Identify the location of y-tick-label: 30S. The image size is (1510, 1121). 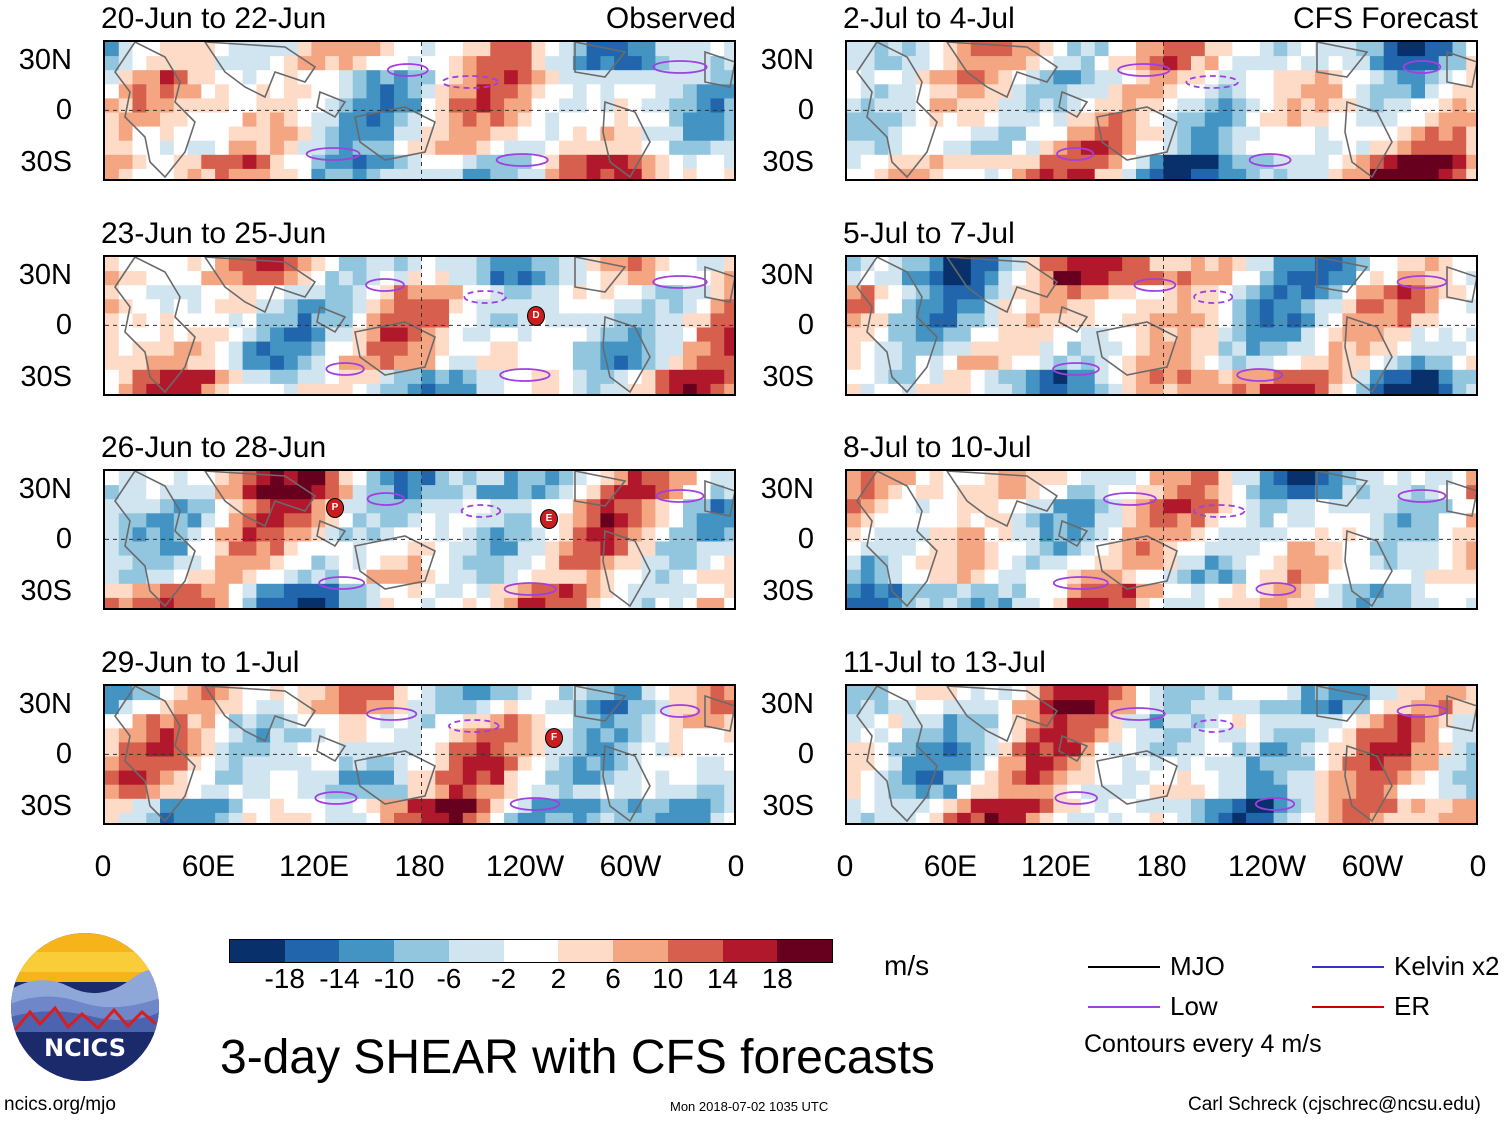
(788, 162).